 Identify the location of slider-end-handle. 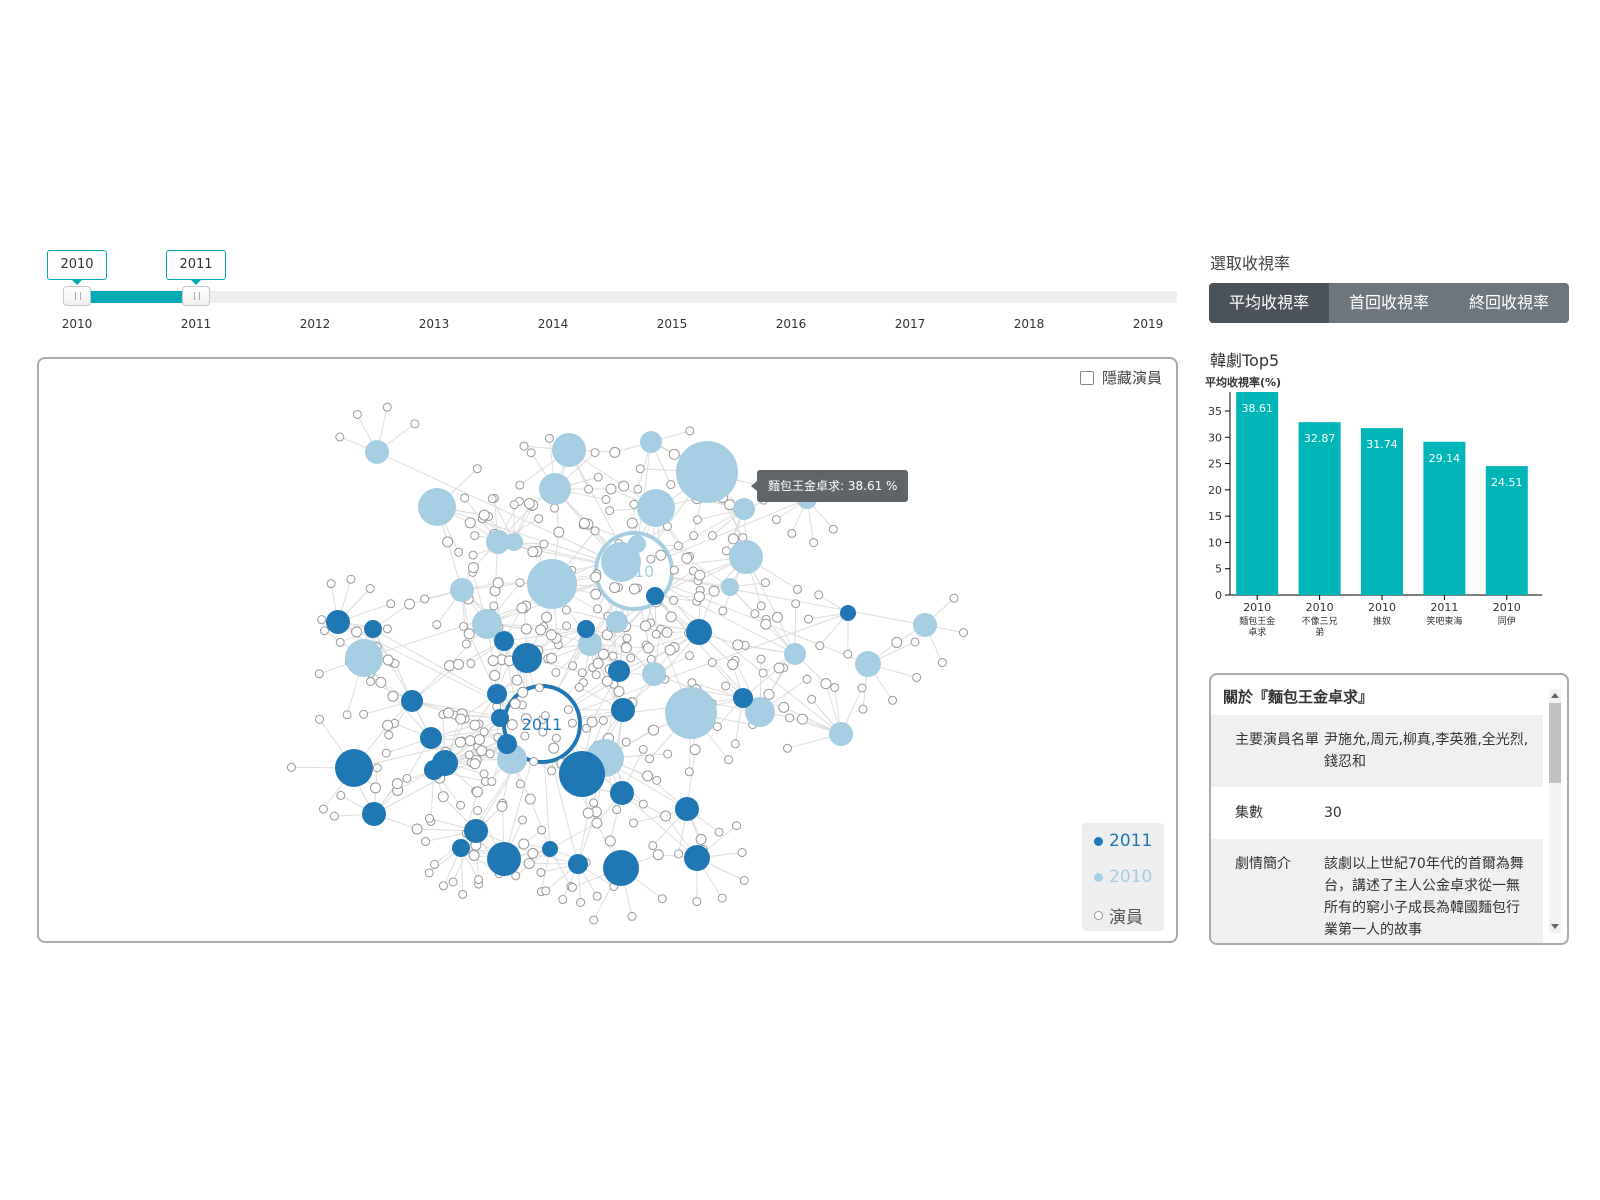
(196, 296).